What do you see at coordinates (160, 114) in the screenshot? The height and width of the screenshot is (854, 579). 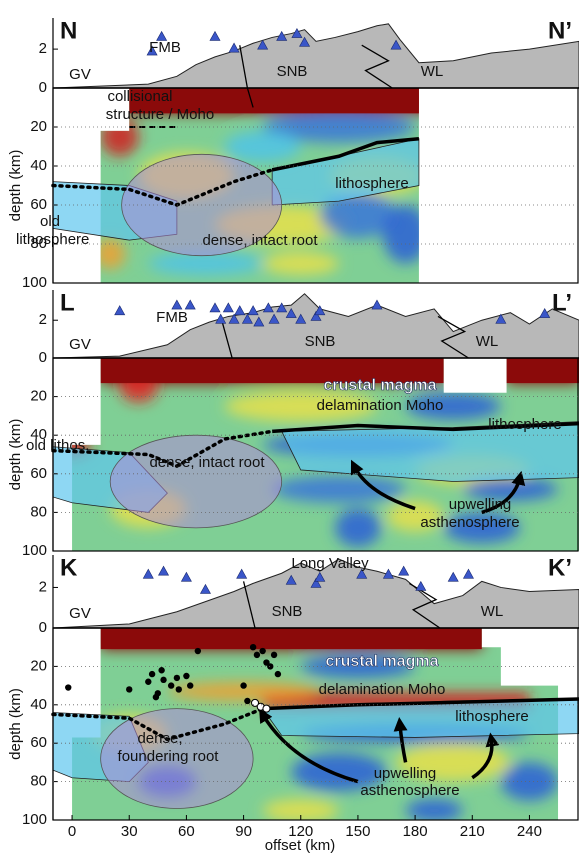 I see `label: structure / Moho` at bounding box center [160, 114].